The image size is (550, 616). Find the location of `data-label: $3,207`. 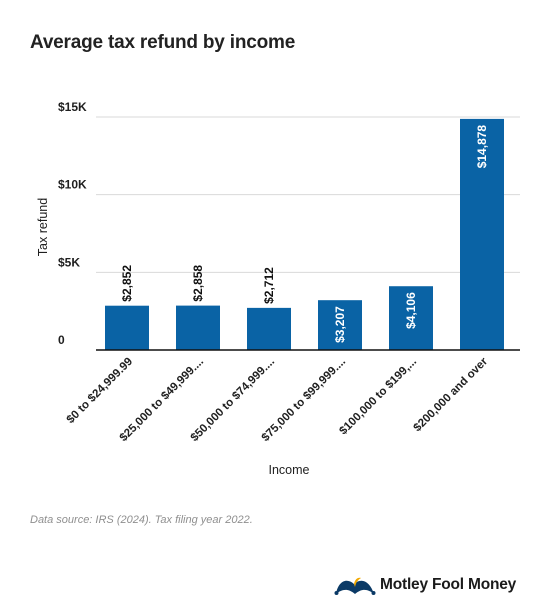

data-label: $3,207 is located at coordinates (340, 324).